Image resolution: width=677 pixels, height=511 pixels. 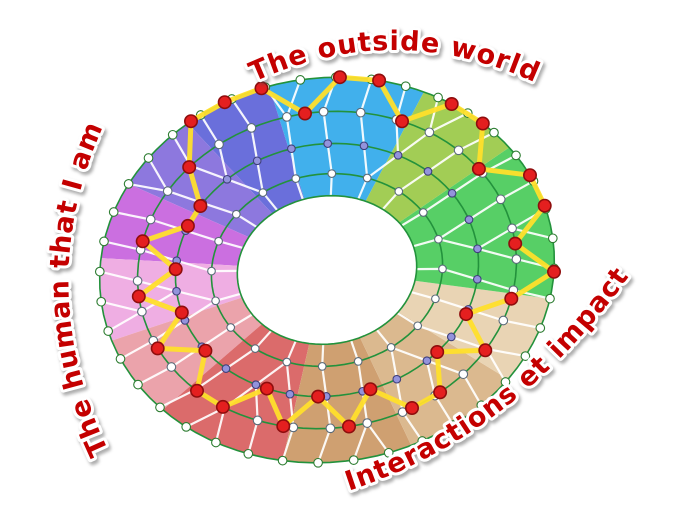 I want to click on label-outside-world-text: The outside world, so click(x=394, y=57).